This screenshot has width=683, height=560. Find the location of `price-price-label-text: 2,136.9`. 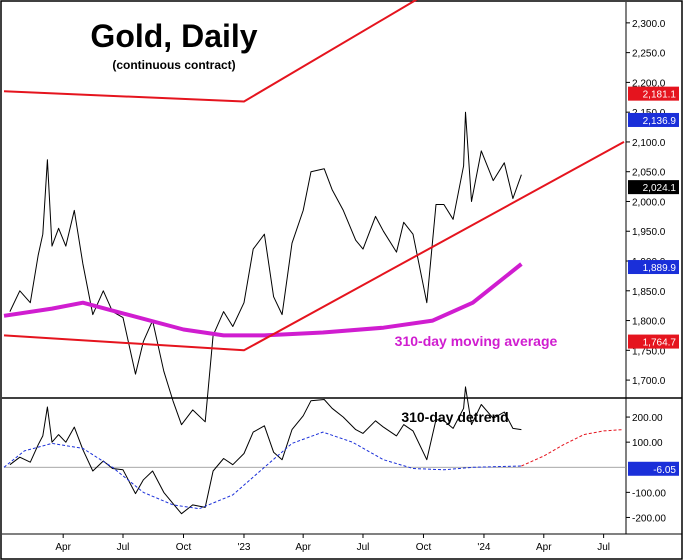

price-price-label-text: 2,136.9 is located at coordinates (660, 121).